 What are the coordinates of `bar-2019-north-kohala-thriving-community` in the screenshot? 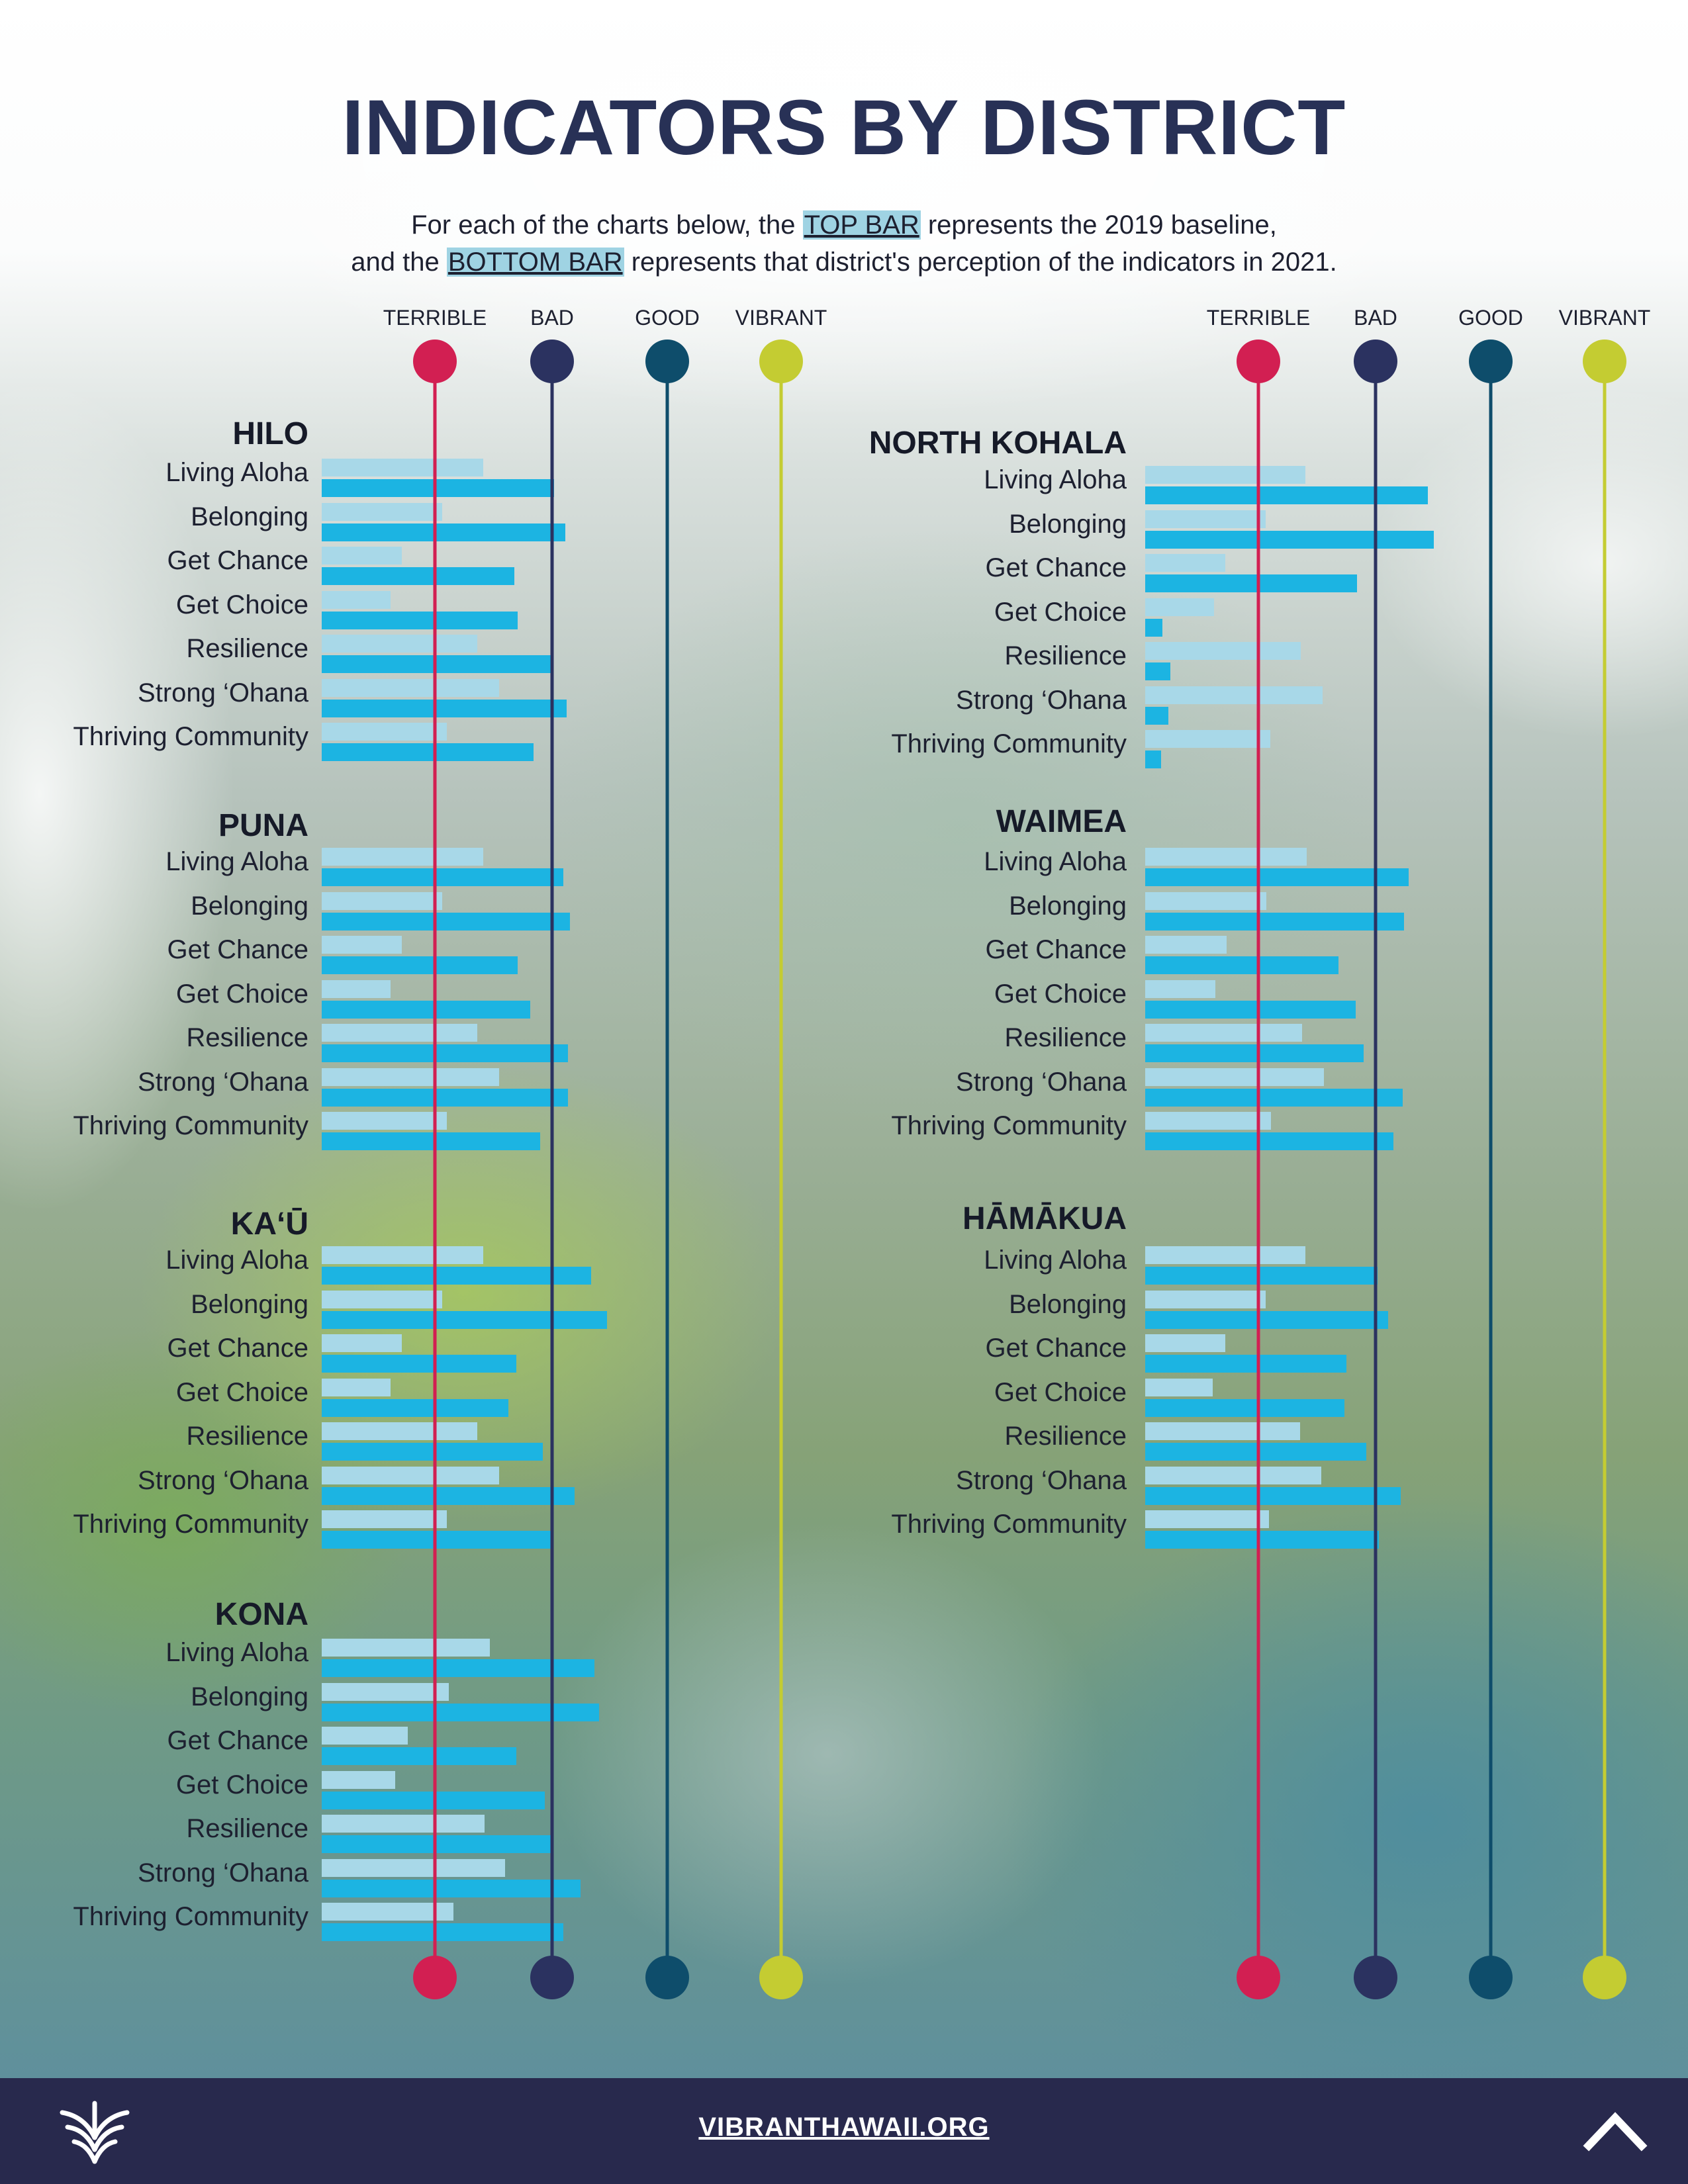 It's located at (1207, 739).